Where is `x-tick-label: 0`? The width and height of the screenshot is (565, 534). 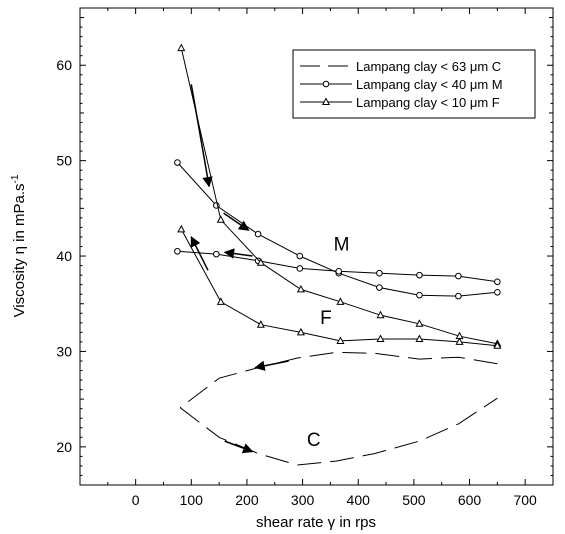
x-tick-label: 0 is located at coordinates (136, 500).